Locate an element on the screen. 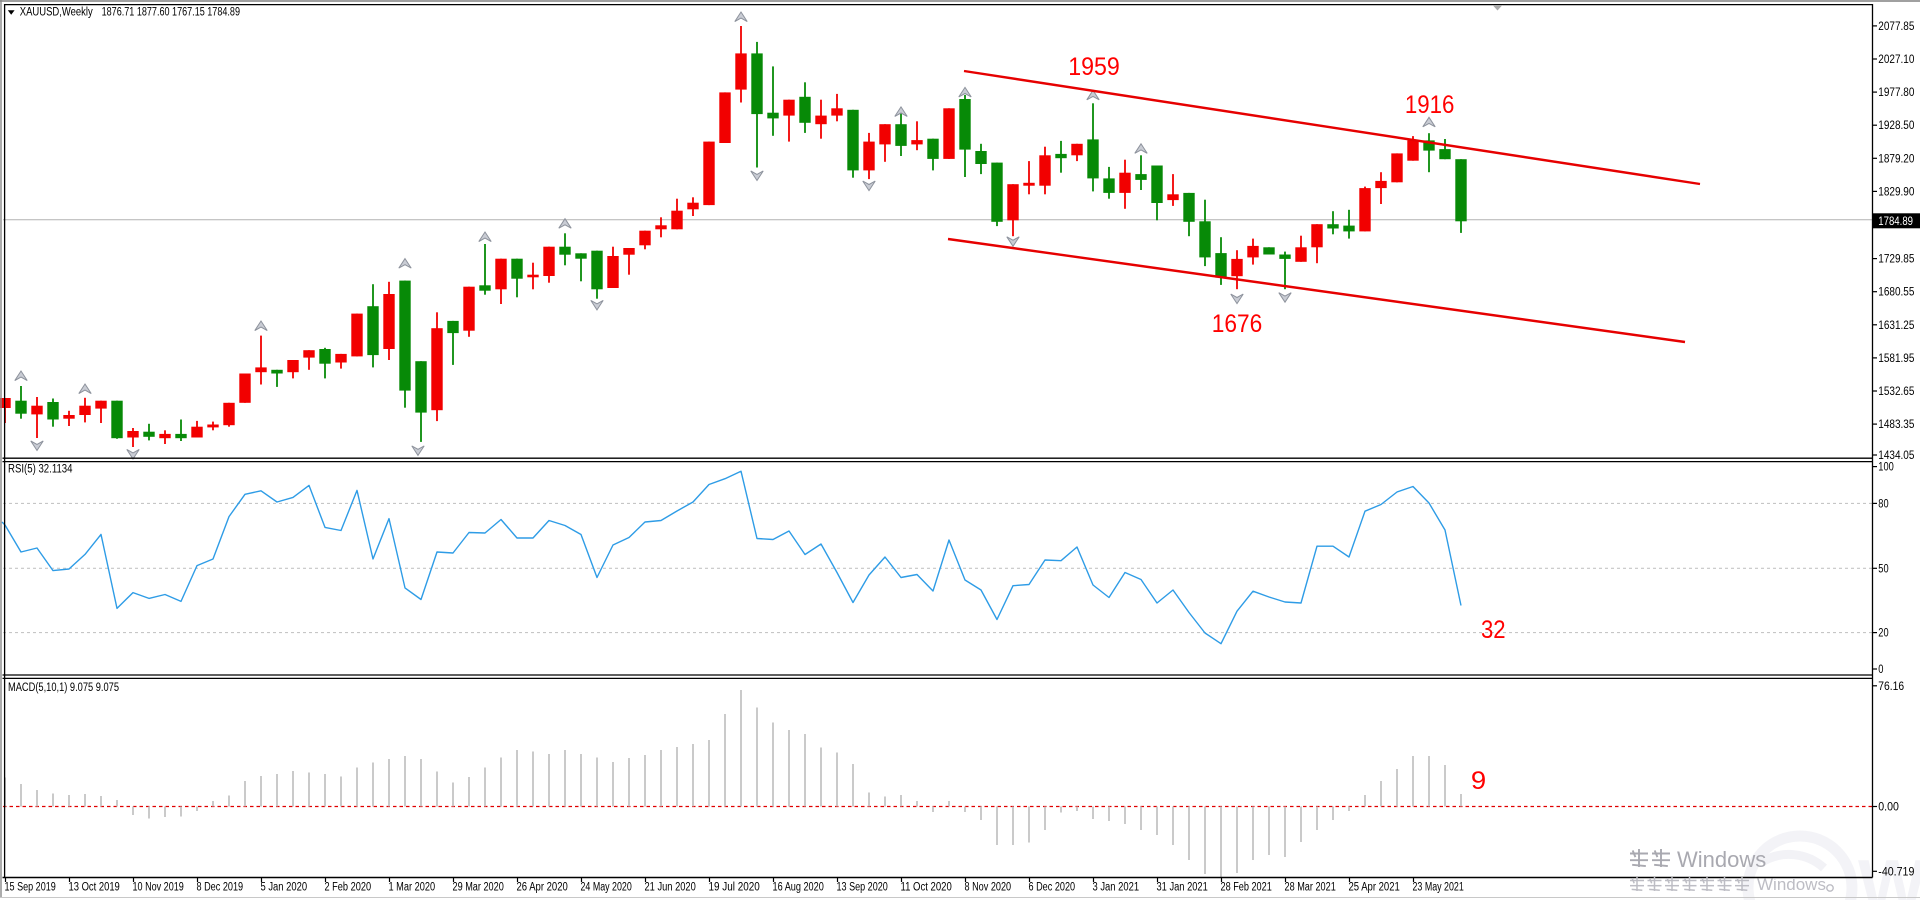  svg-text: 21 Jun 2020 is located at coordinates (670, 888).